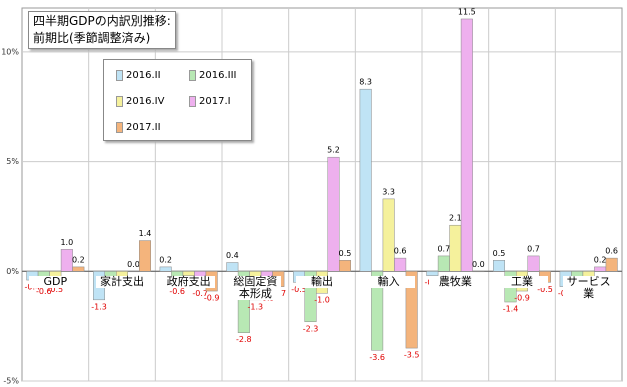 The image size is (627, 387). What do you see at coordinates (244, 339) in the screenshot?
I see `value-label: -2.8` at bounding box center [244, 339].